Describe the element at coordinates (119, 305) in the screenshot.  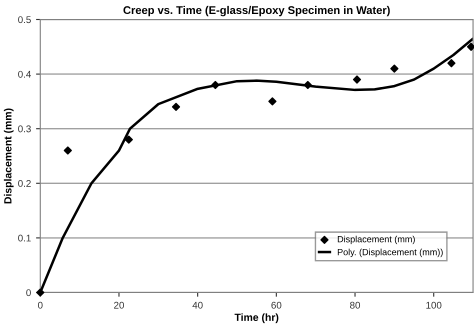
I see `x-tick-label: 20` at that location.